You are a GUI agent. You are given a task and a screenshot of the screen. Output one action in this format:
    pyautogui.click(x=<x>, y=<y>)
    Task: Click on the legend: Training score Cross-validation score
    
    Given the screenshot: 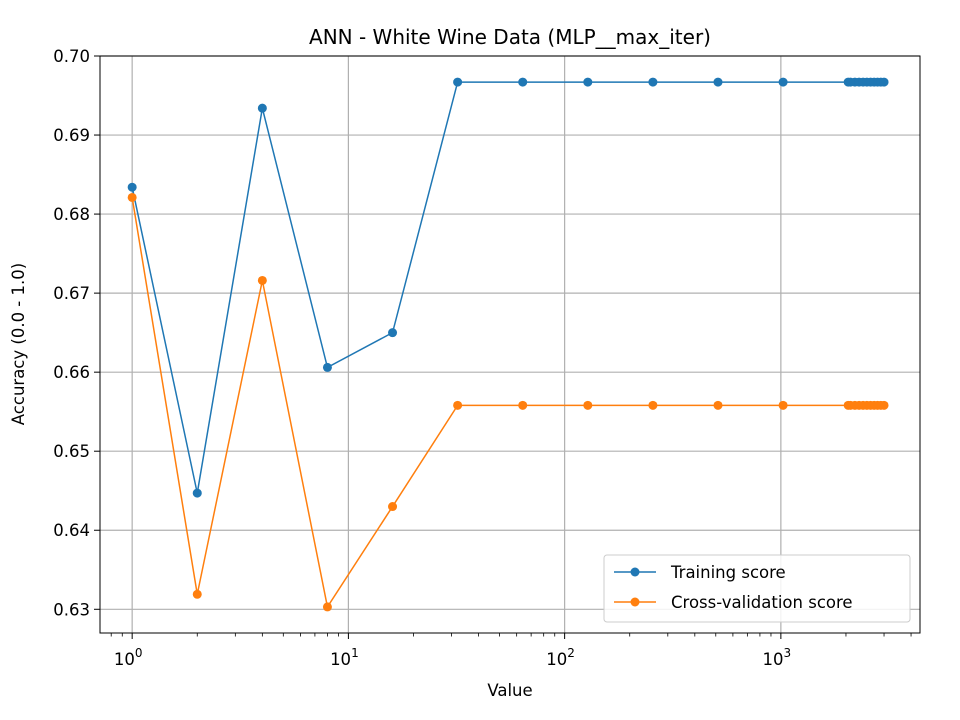 What is the action you would take?
    pyautogui.click(x=757, y=588)
    